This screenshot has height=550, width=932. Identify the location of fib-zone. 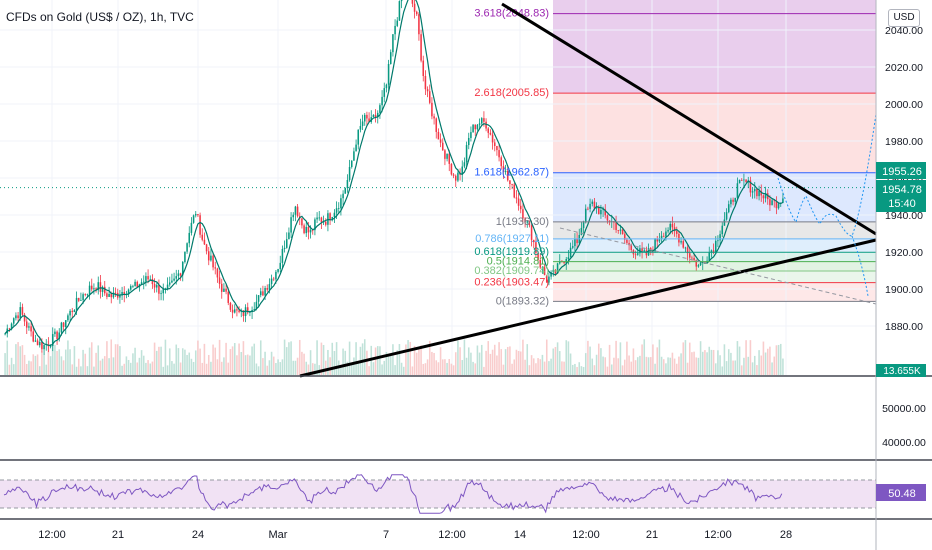
(714, 245).